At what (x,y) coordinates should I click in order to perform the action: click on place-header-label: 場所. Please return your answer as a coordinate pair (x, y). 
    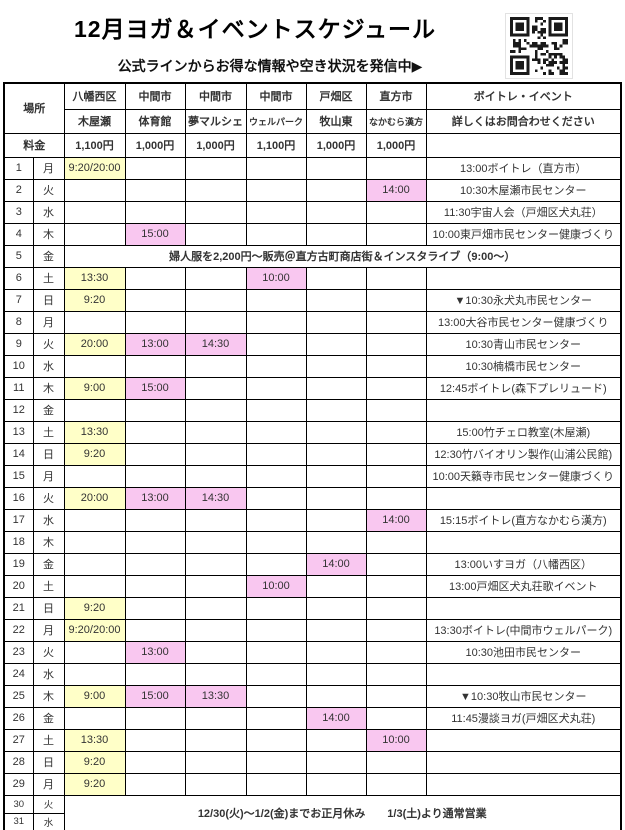
    Looking at the image, I should click on (34, 108).